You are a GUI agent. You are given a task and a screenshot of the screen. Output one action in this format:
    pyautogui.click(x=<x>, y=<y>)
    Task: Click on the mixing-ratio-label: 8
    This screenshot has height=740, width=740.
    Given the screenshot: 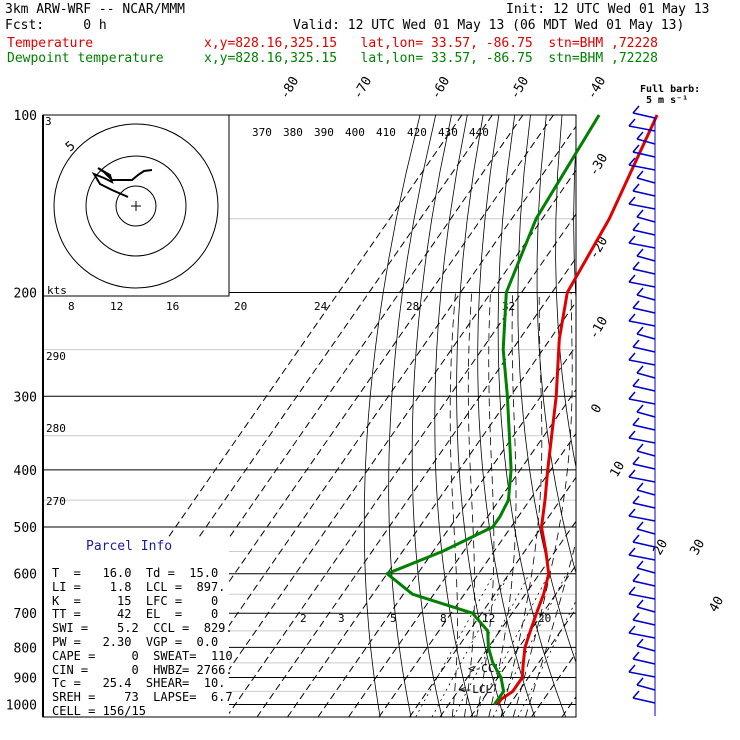 What is the action you would take?
    pyautogui.click(x=443, y=618)
    